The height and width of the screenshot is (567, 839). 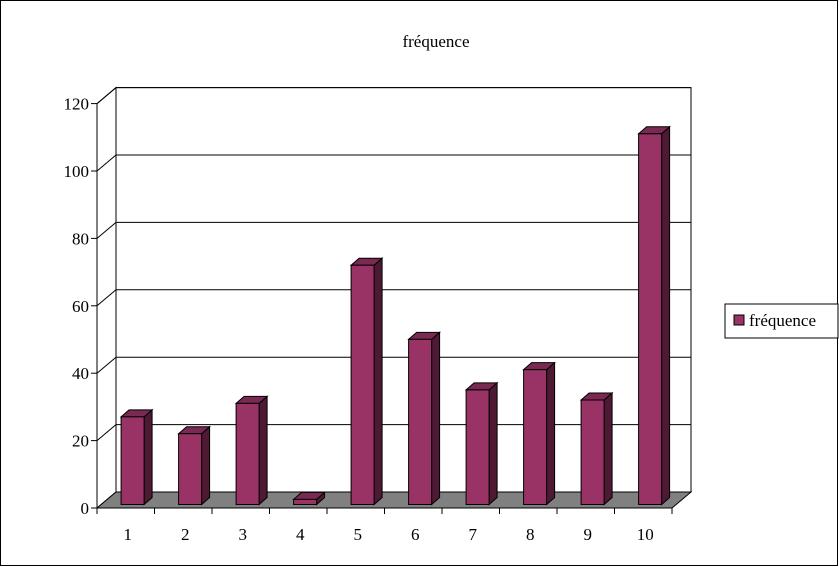 What do you see at coordinates (80, 238) in the screenshot?
I see `y-tick-label: 80` at bounding box center [80, 238].